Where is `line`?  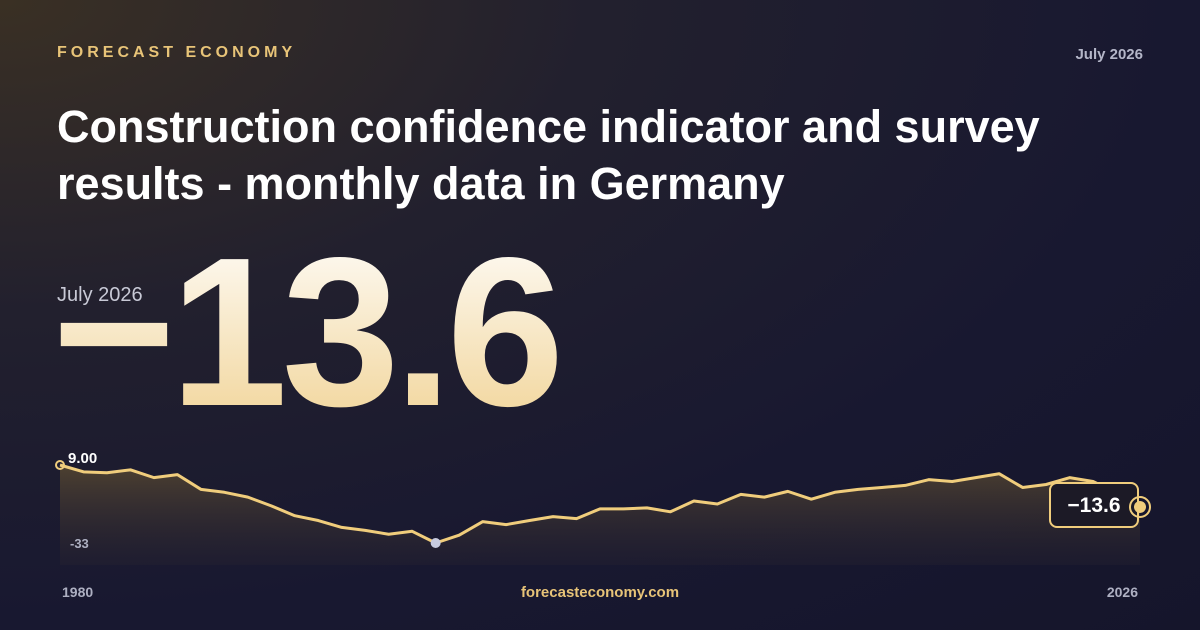 line is located at coordinates (600, 504).